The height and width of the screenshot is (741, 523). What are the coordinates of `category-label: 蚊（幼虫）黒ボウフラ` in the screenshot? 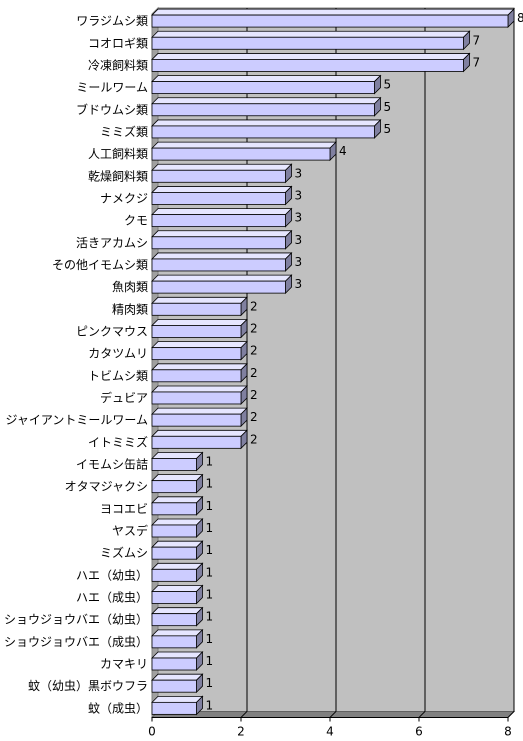 It's located at (88, 685).